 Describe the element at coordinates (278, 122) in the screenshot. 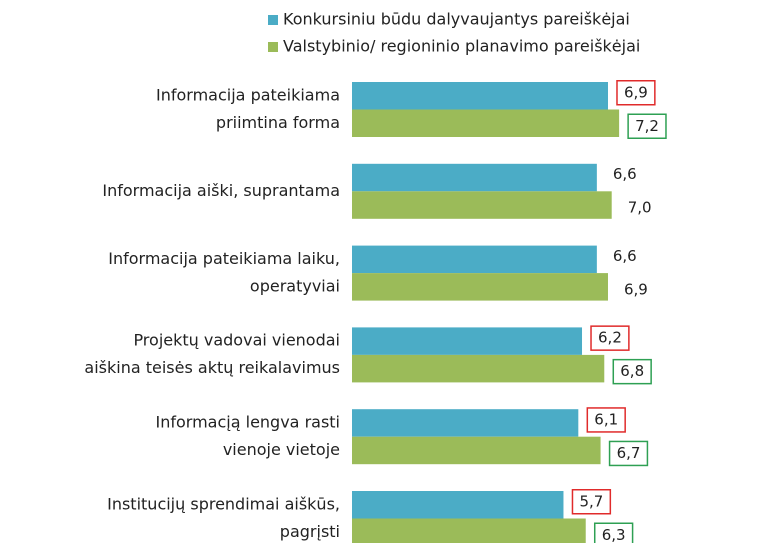

I see `category-label: priimtina forma` at that location.